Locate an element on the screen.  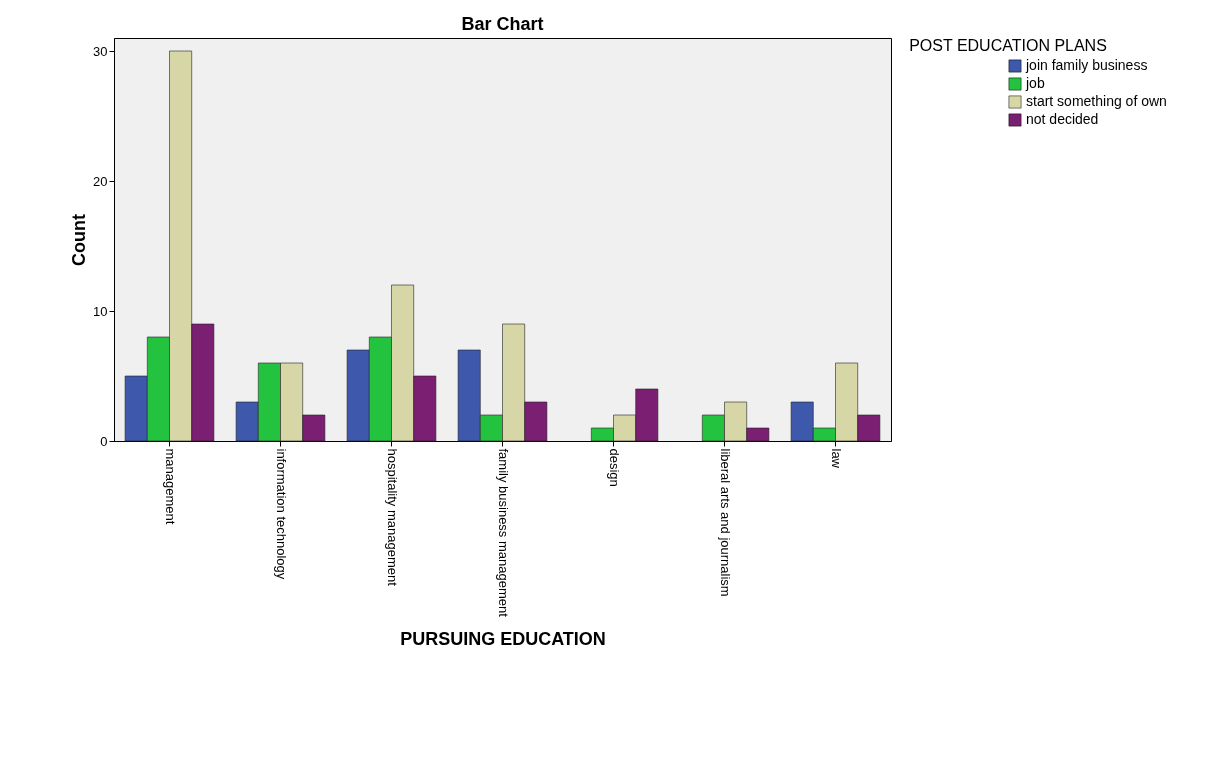
x-tick-label: design is located at coordinates (614, 467).